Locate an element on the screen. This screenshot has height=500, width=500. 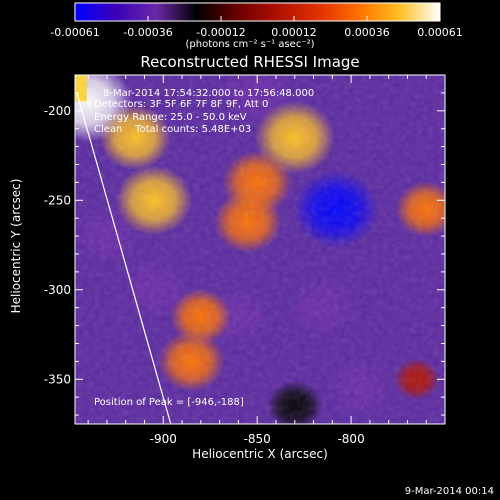
colorbar-tick-label: -0.00061 is located at coordinates (75, 32).